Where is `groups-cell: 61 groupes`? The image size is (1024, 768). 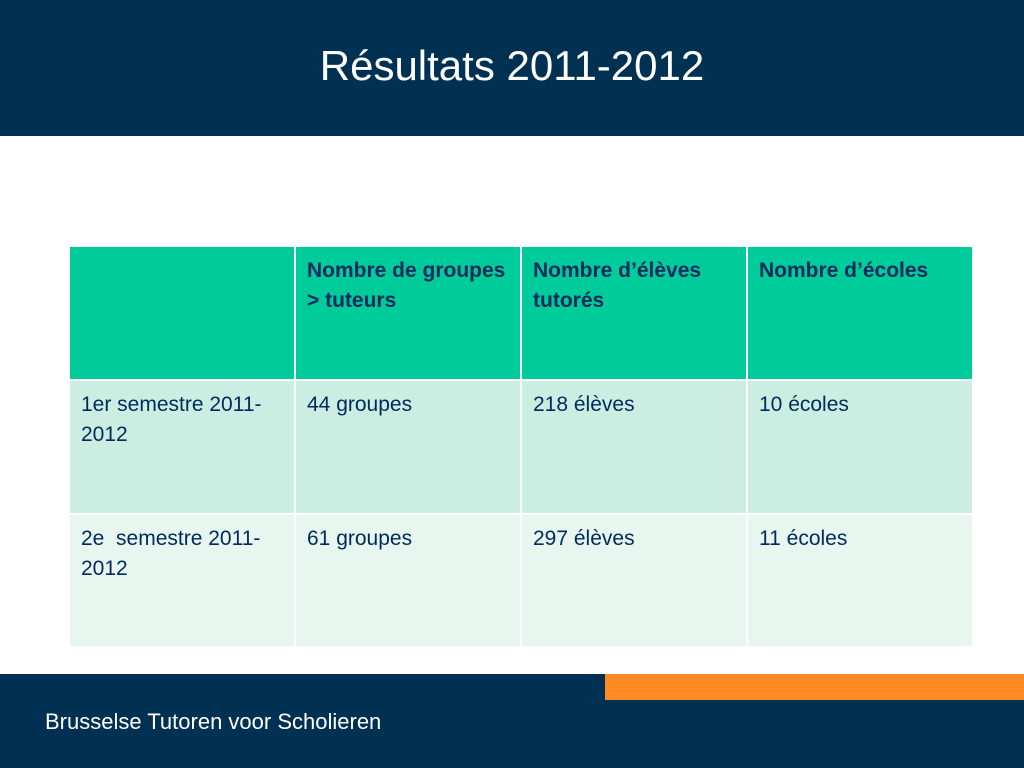
groups-cell: 61 groupes is located at coordinates (408, 580).